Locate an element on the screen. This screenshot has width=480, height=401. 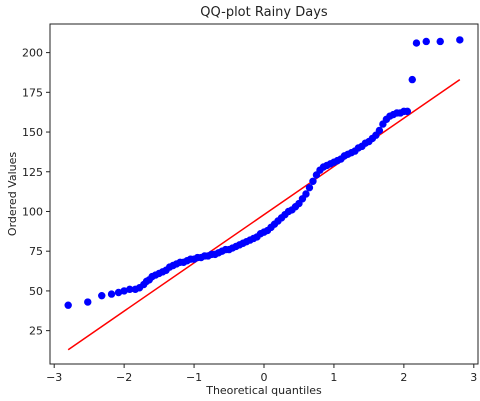
x-axis-label: Theoretical quantiles is located at coordinates (263, 390).